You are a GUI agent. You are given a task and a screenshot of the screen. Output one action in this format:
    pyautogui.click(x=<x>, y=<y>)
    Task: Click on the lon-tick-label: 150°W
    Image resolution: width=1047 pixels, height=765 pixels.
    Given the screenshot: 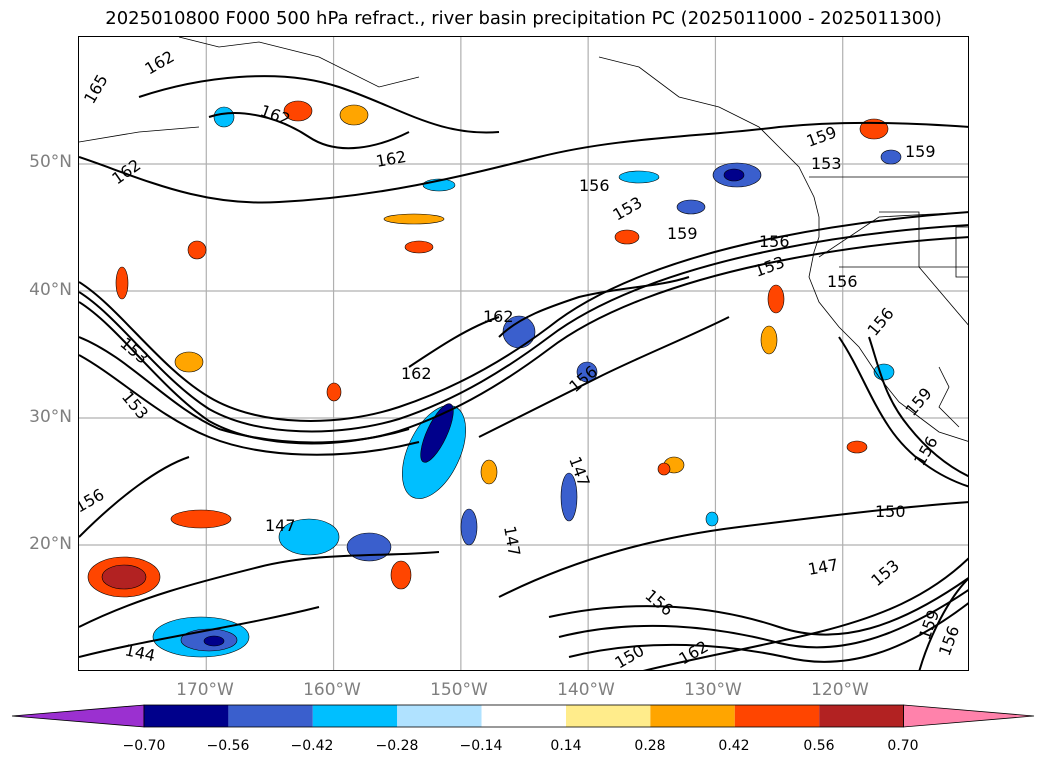 What is the action you would take?
    pyautogui.click(x=459, y=690)
    